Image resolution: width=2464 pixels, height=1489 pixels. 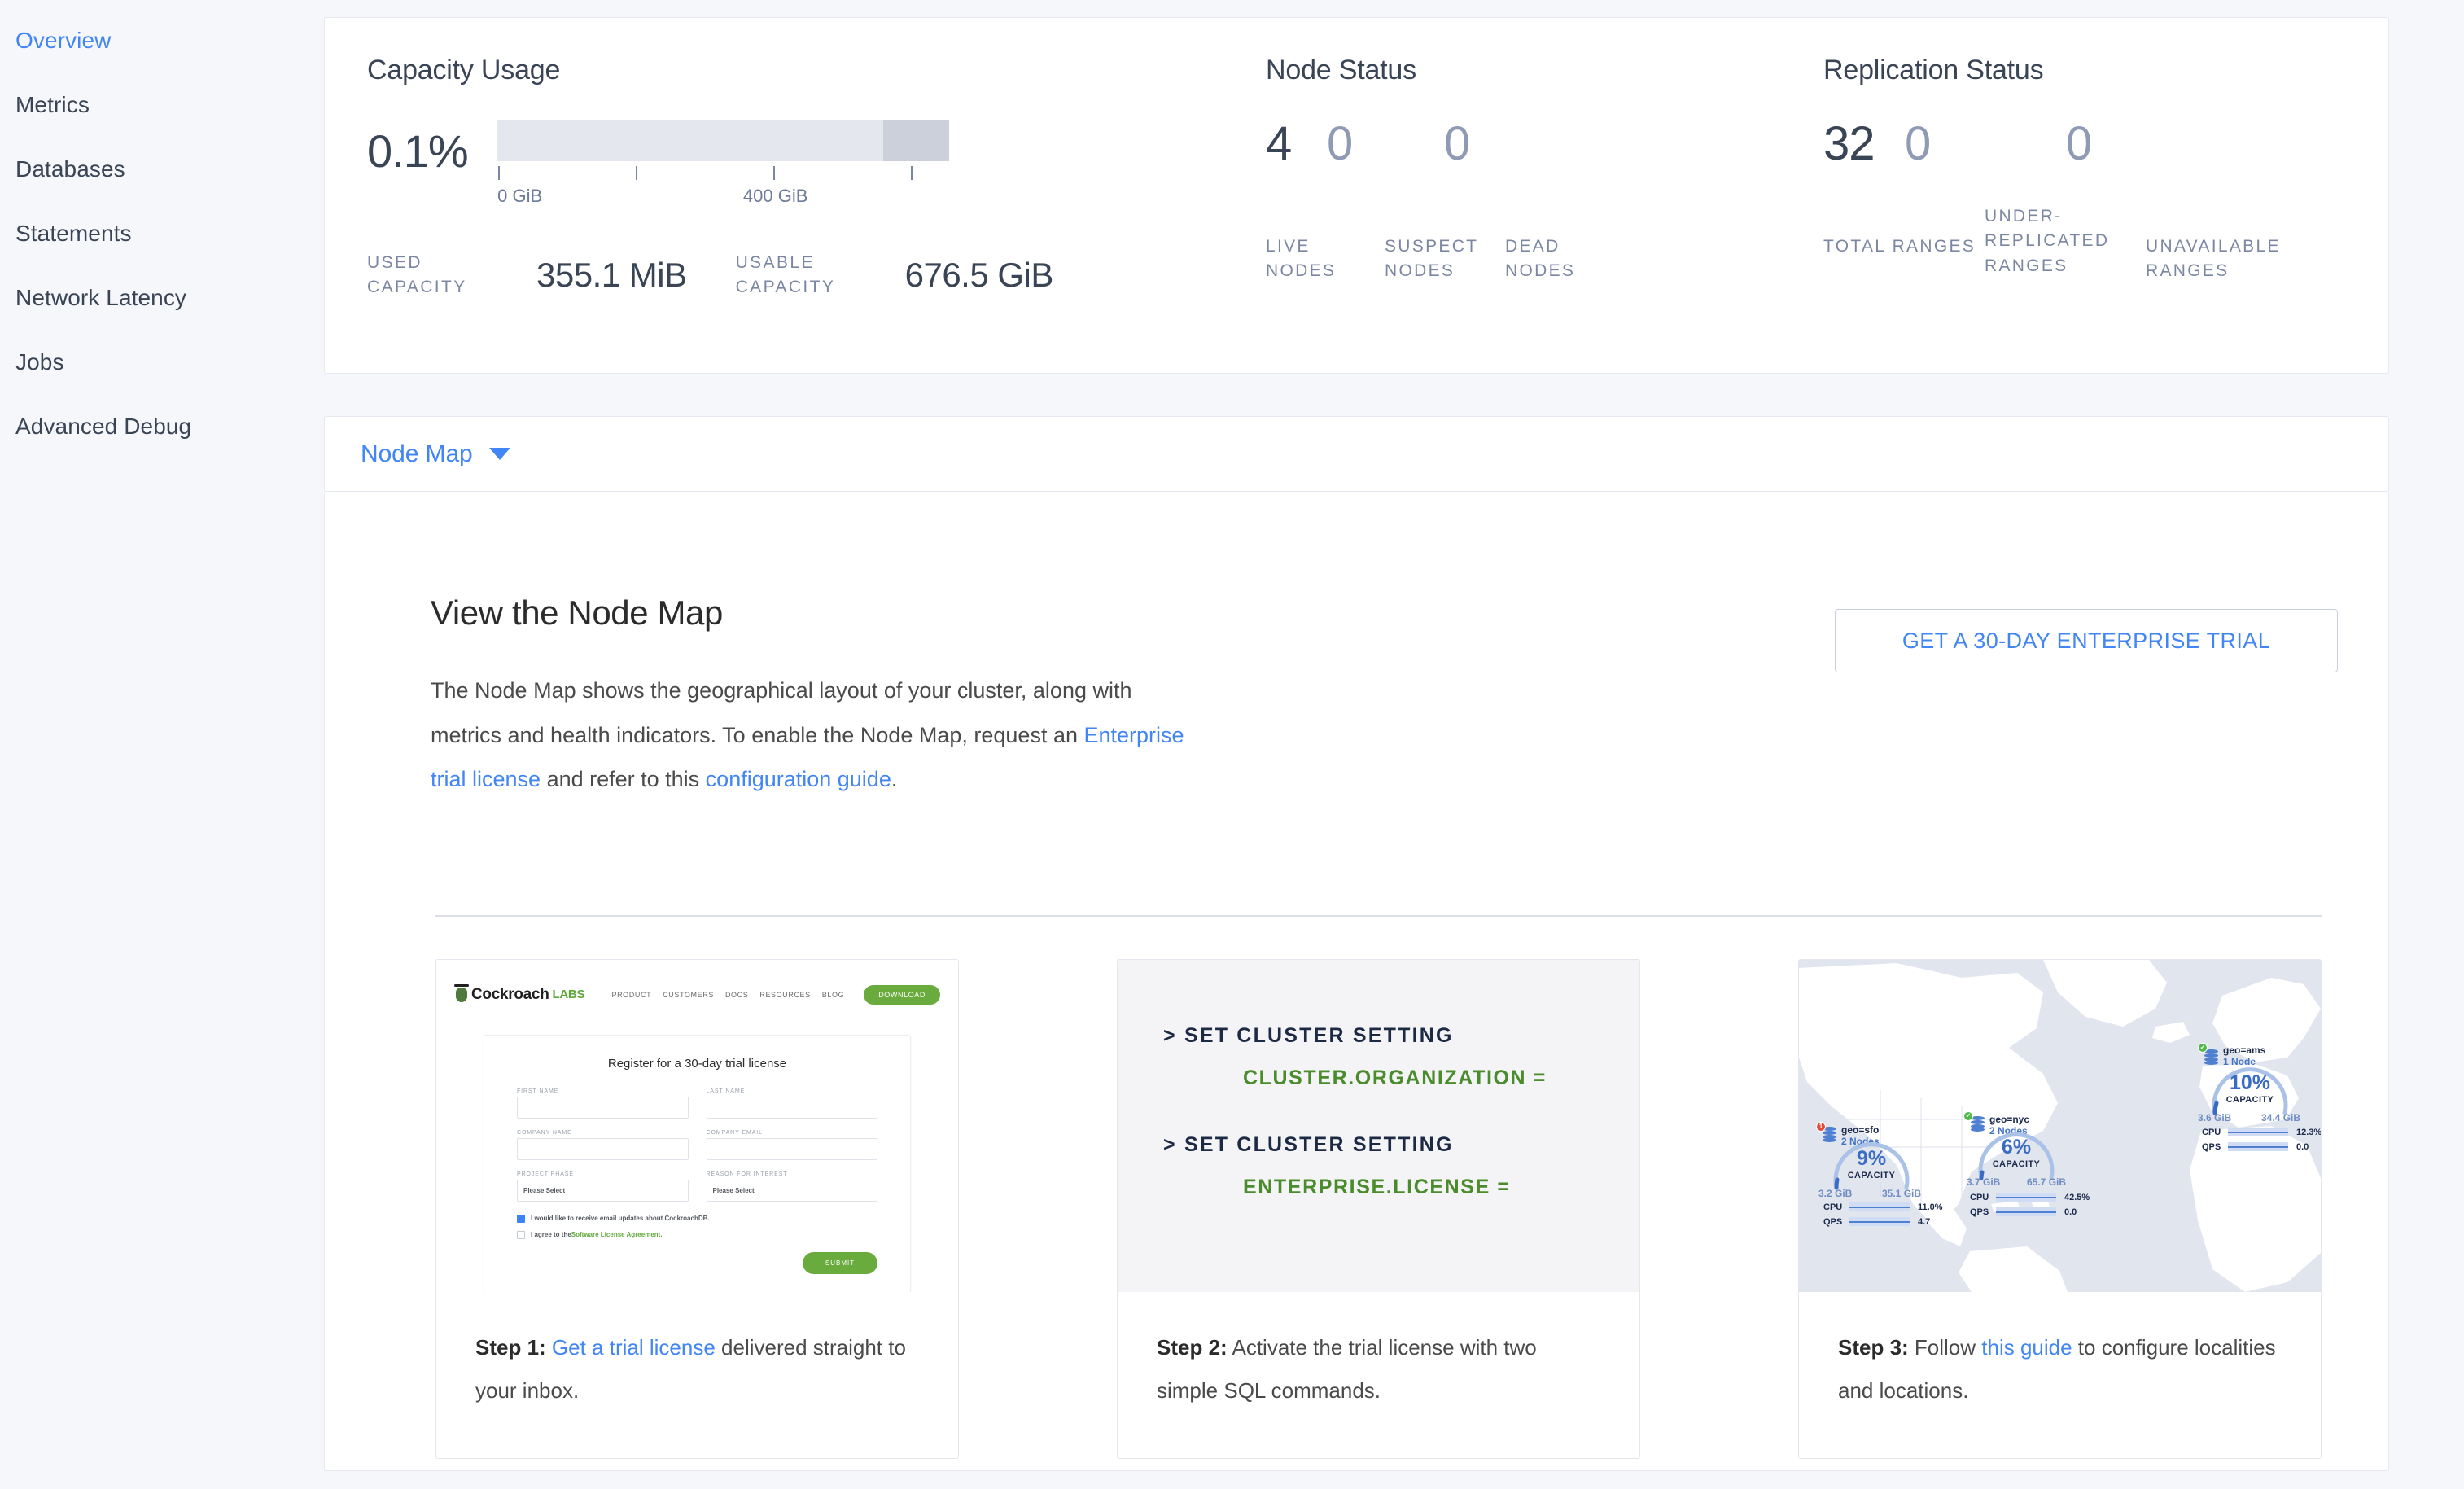 I want to click on crl-select-project-phase: Please Select, so click(x=603, y=1190).